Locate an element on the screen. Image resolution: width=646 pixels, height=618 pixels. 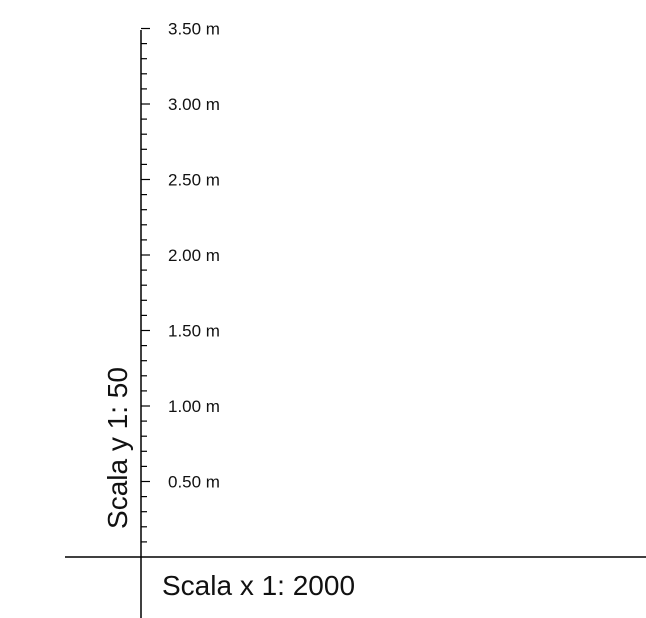
y-tick-label: 0.50 m is located at coordinates (194, 482).